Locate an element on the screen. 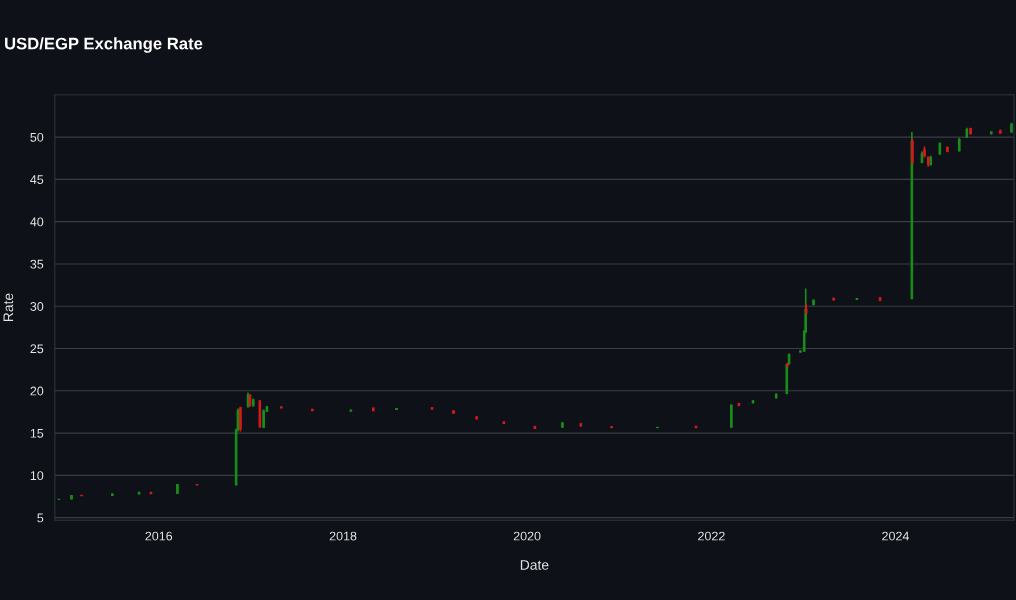  y-tick-label: 10 is located at coordinates (37, 476).